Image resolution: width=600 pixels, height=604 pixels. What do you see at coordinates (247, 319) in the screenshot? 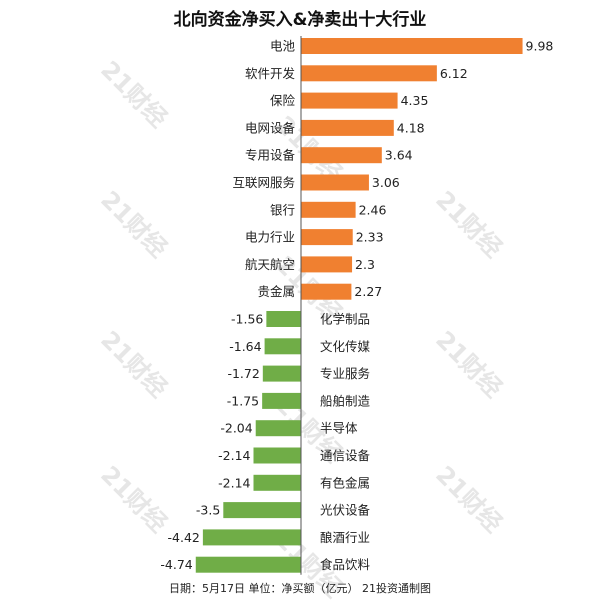
I see `data-label: -1.56` at bounding box center [247, 319].